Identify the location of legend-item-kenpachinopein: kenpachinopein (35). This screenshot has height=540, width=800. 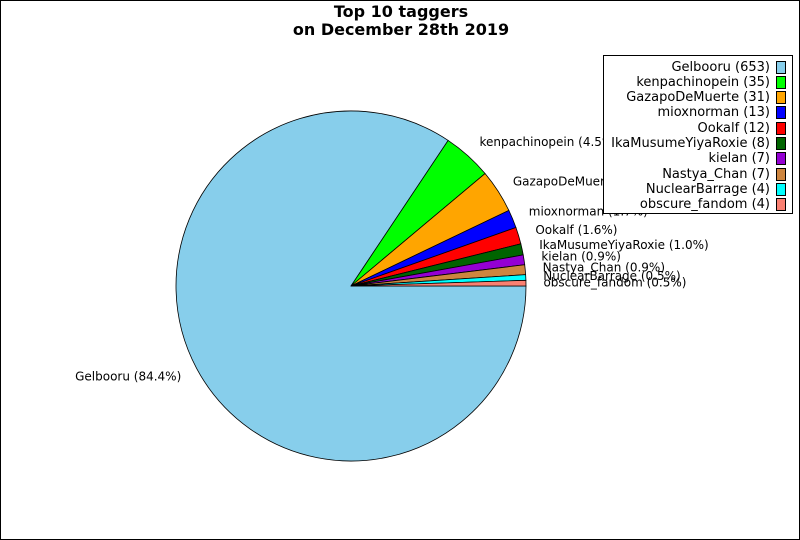
(711, 82).